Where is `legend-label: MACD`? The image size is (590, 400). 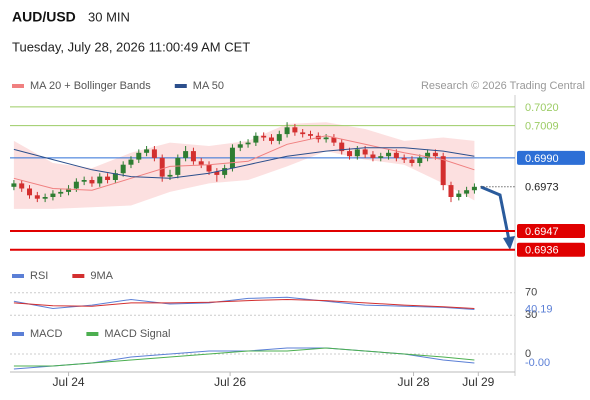
legend-label: MACD is located at coordinates (46, 334).